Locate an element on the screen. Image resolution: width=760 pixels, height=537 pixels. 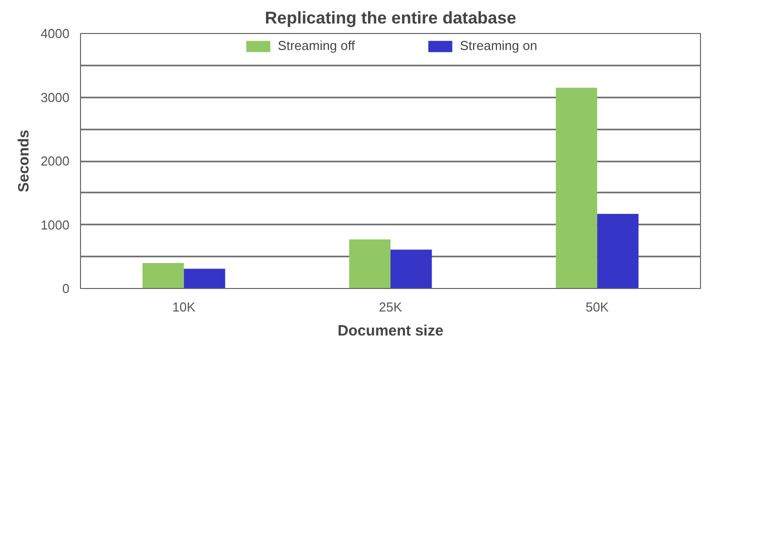
x-tick-label: 50K is located at coordinates (598, 307).